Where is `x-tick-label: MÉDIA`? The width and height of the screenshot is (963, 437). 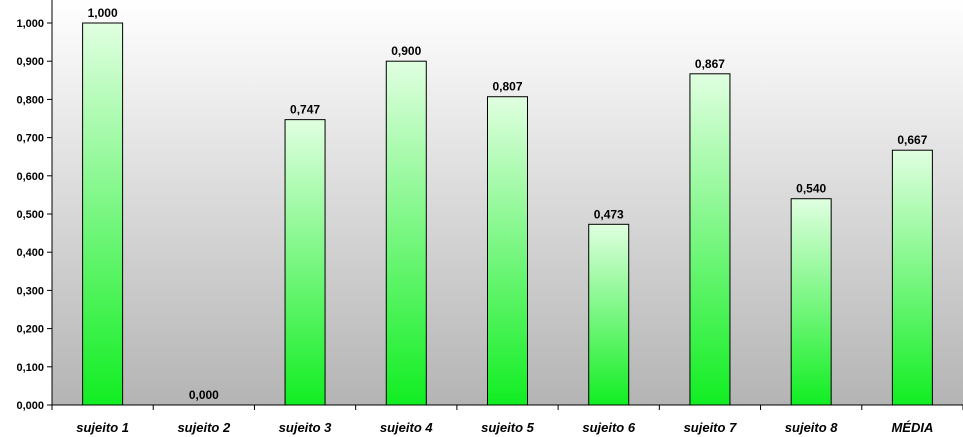 x-tick-label: MÉDIA is located at coordinates (912, 427).